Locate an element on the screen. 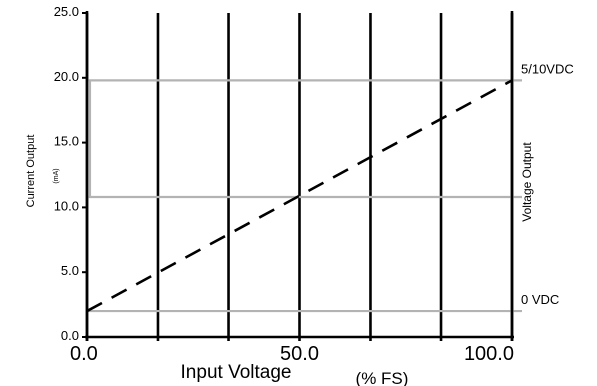 This screenshot has width=597, height=386. x-axis-label: Input Voltage is located at coordinates (236, 372).